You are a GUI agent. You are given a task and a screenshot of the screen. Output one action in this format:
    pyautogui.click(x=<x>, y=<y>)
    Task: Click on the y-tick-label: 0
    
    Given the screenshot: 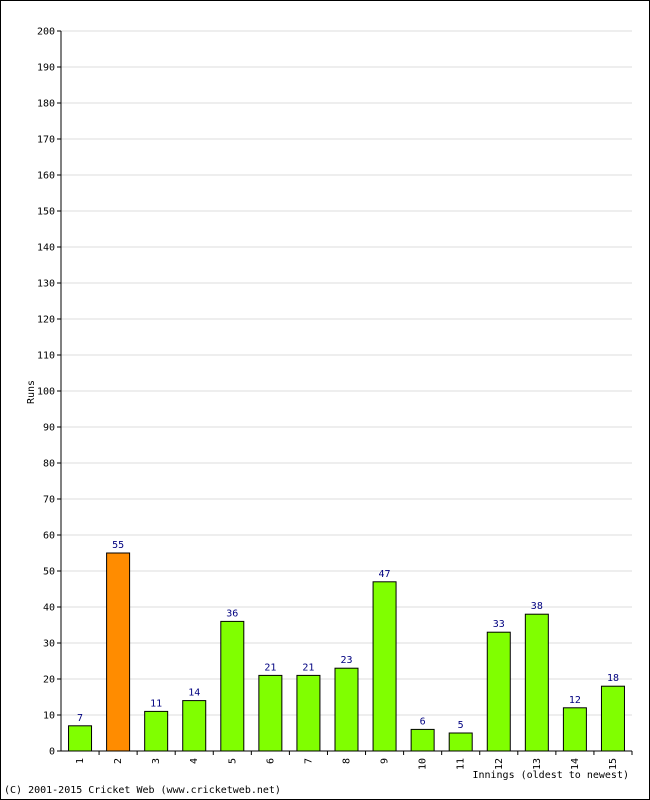 What is the action you would take?
    pyautogui.click(x=52, y=752)
    